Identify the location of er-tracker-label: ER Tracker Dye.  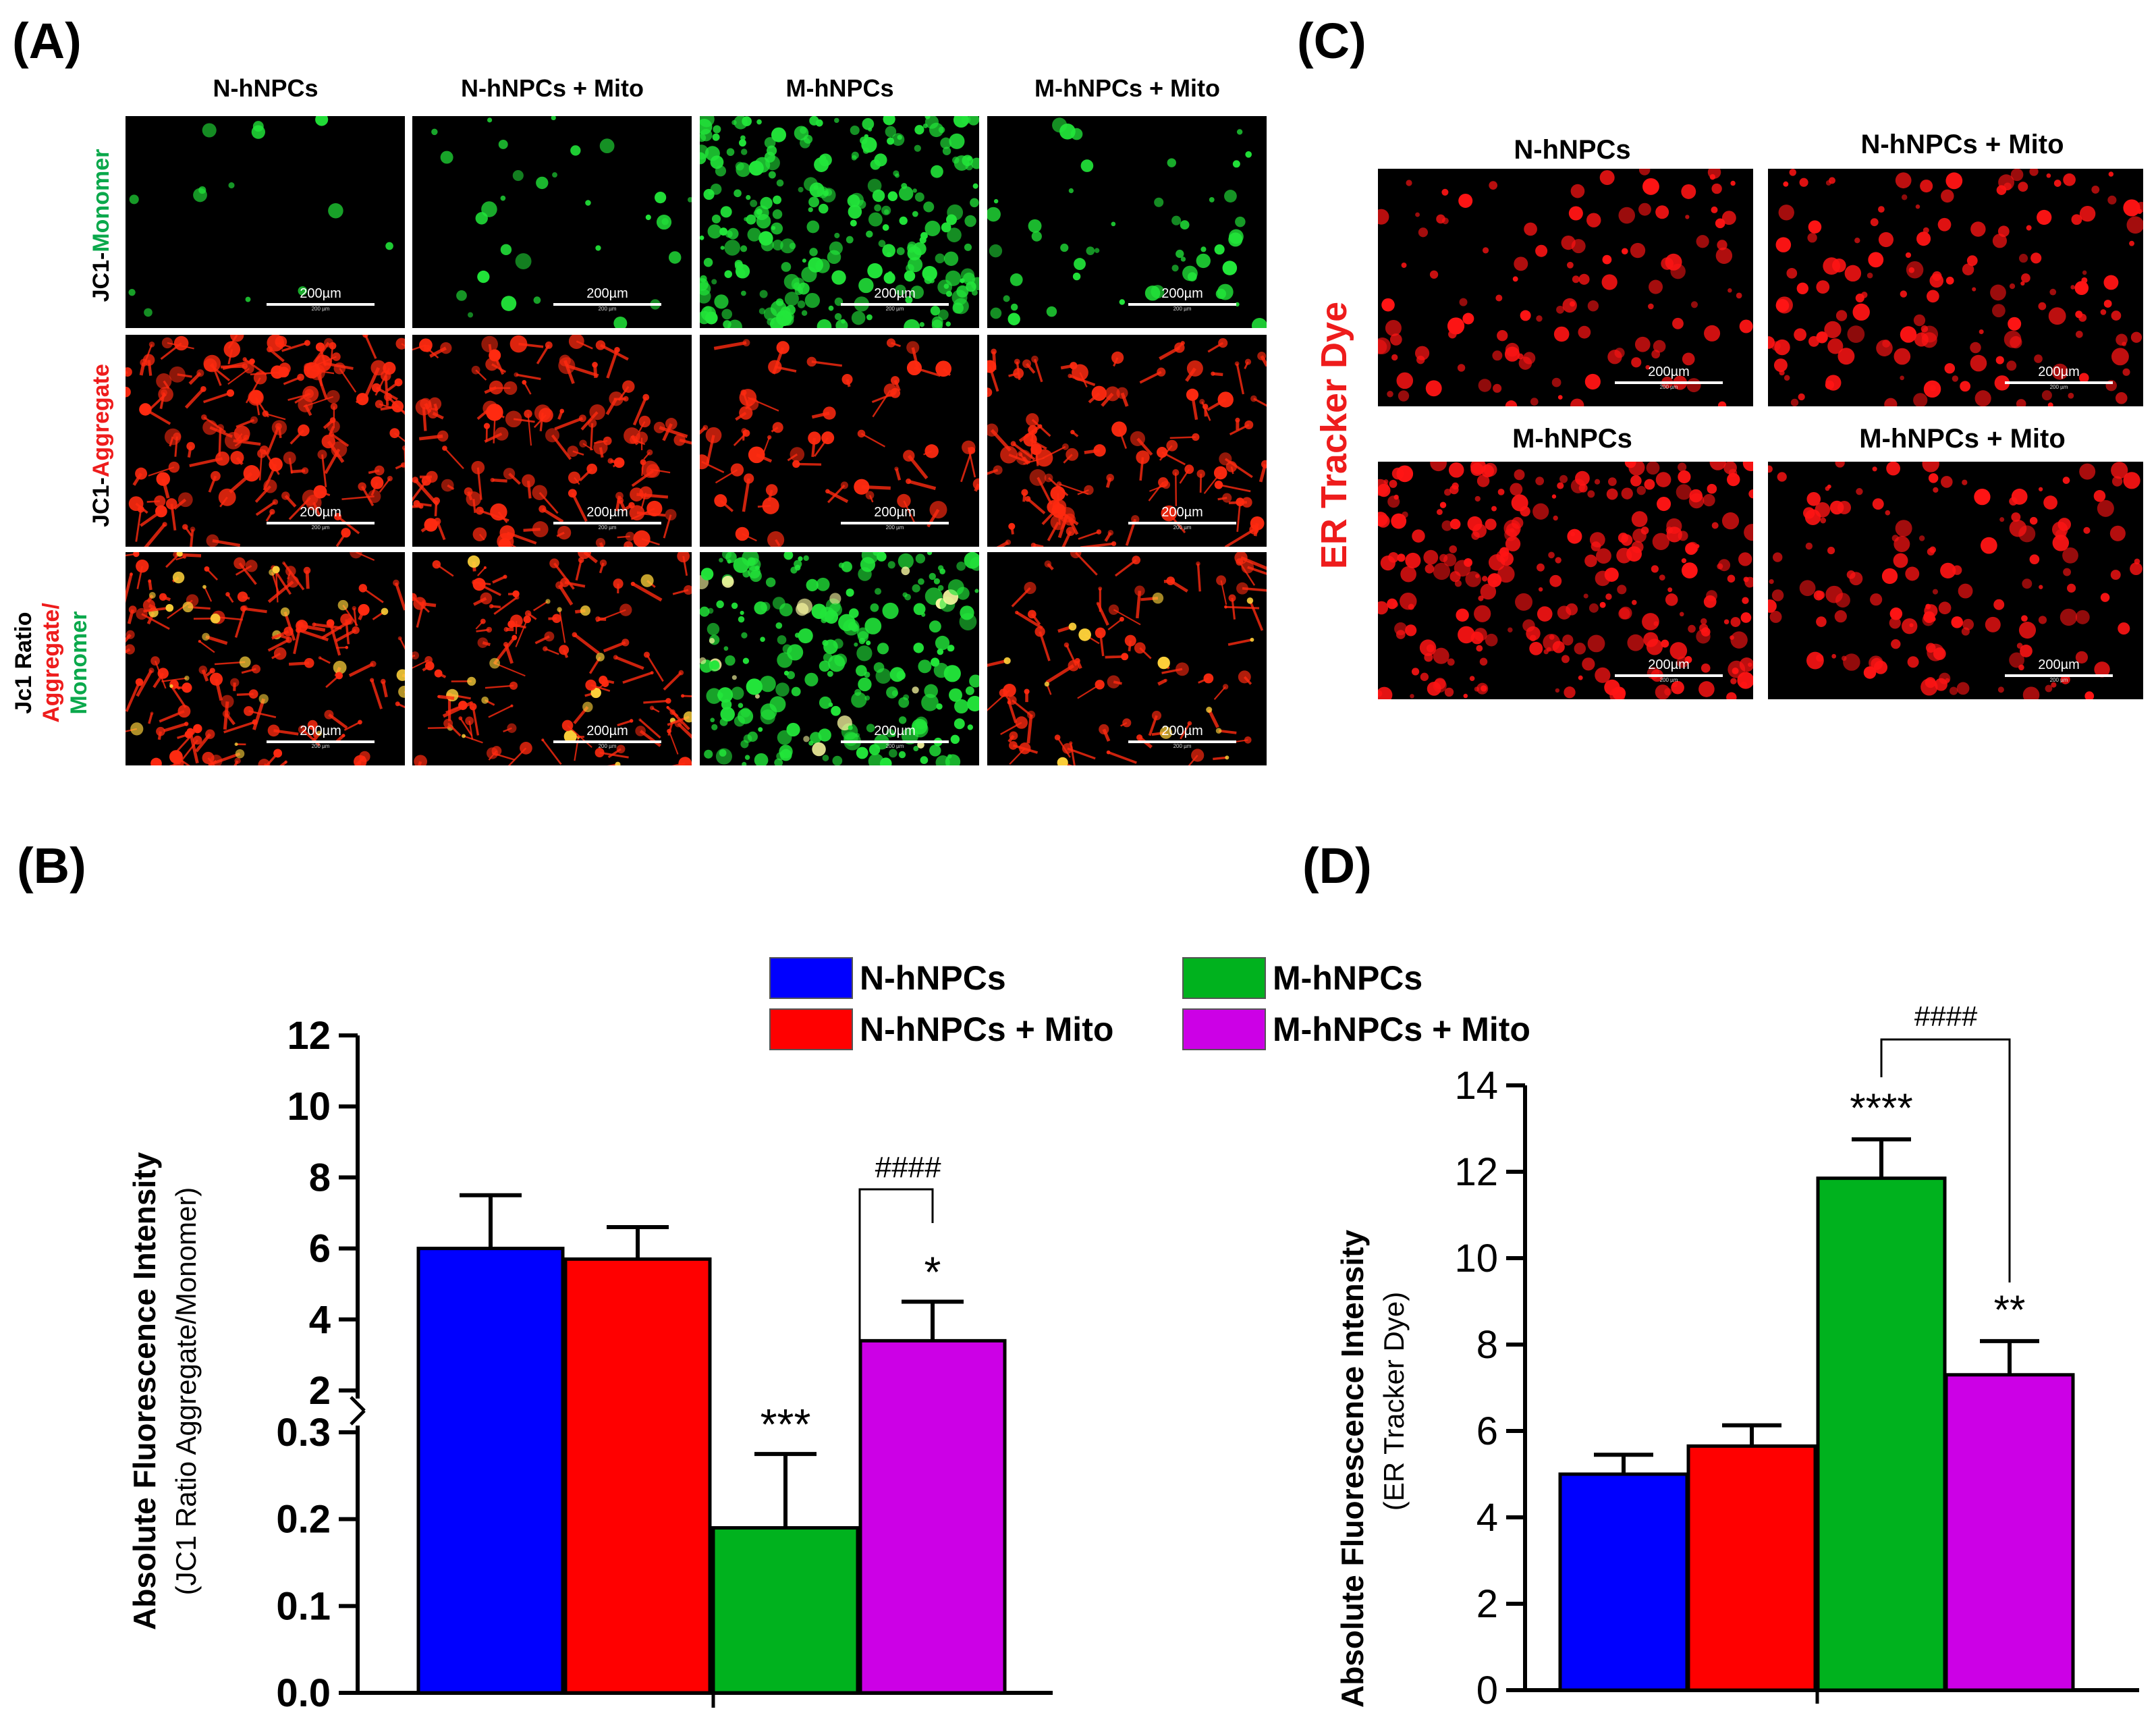
(1334, 435).